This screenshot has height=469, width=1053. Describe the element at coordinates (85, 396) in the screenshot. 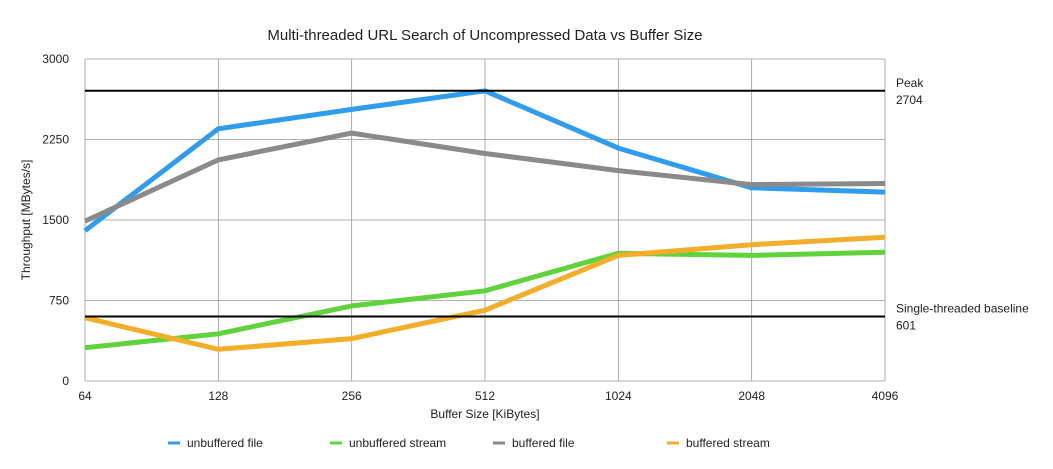

I see `x-tick-label: 64` at that location.